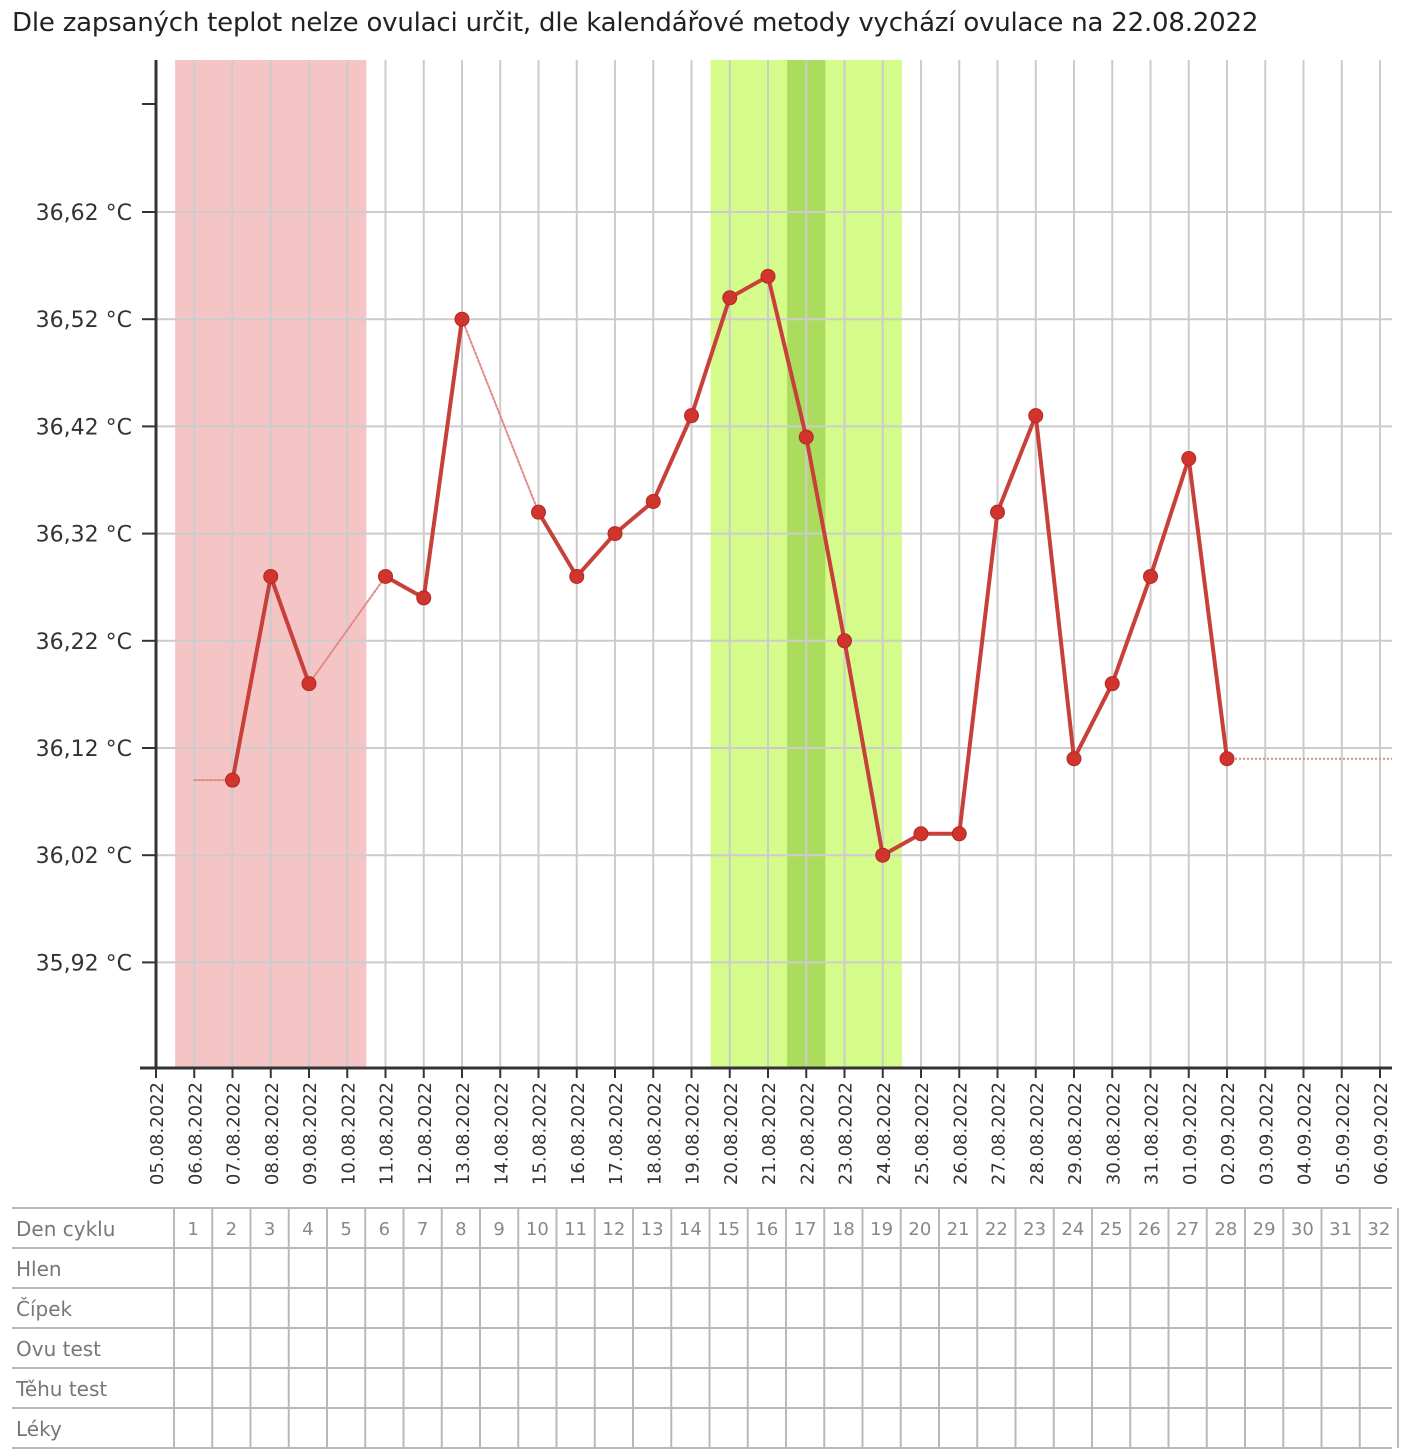  What do you see at coordinates (999, 1133) in the screenshot?
I see `x-tick-label: 27.08.2022` at bounding box center [999, 1133].